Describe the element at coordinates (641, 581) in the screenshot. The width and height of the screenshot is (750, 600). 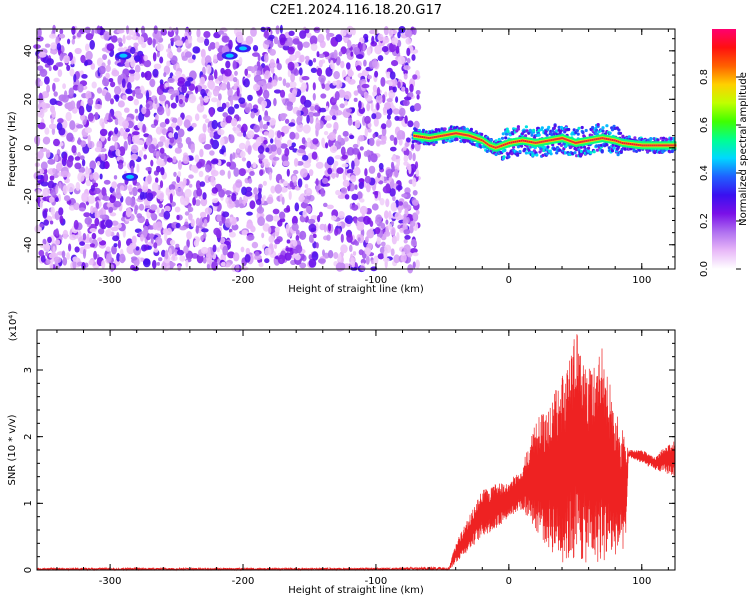
I see `snr-x-tick-label: 100` at that location.